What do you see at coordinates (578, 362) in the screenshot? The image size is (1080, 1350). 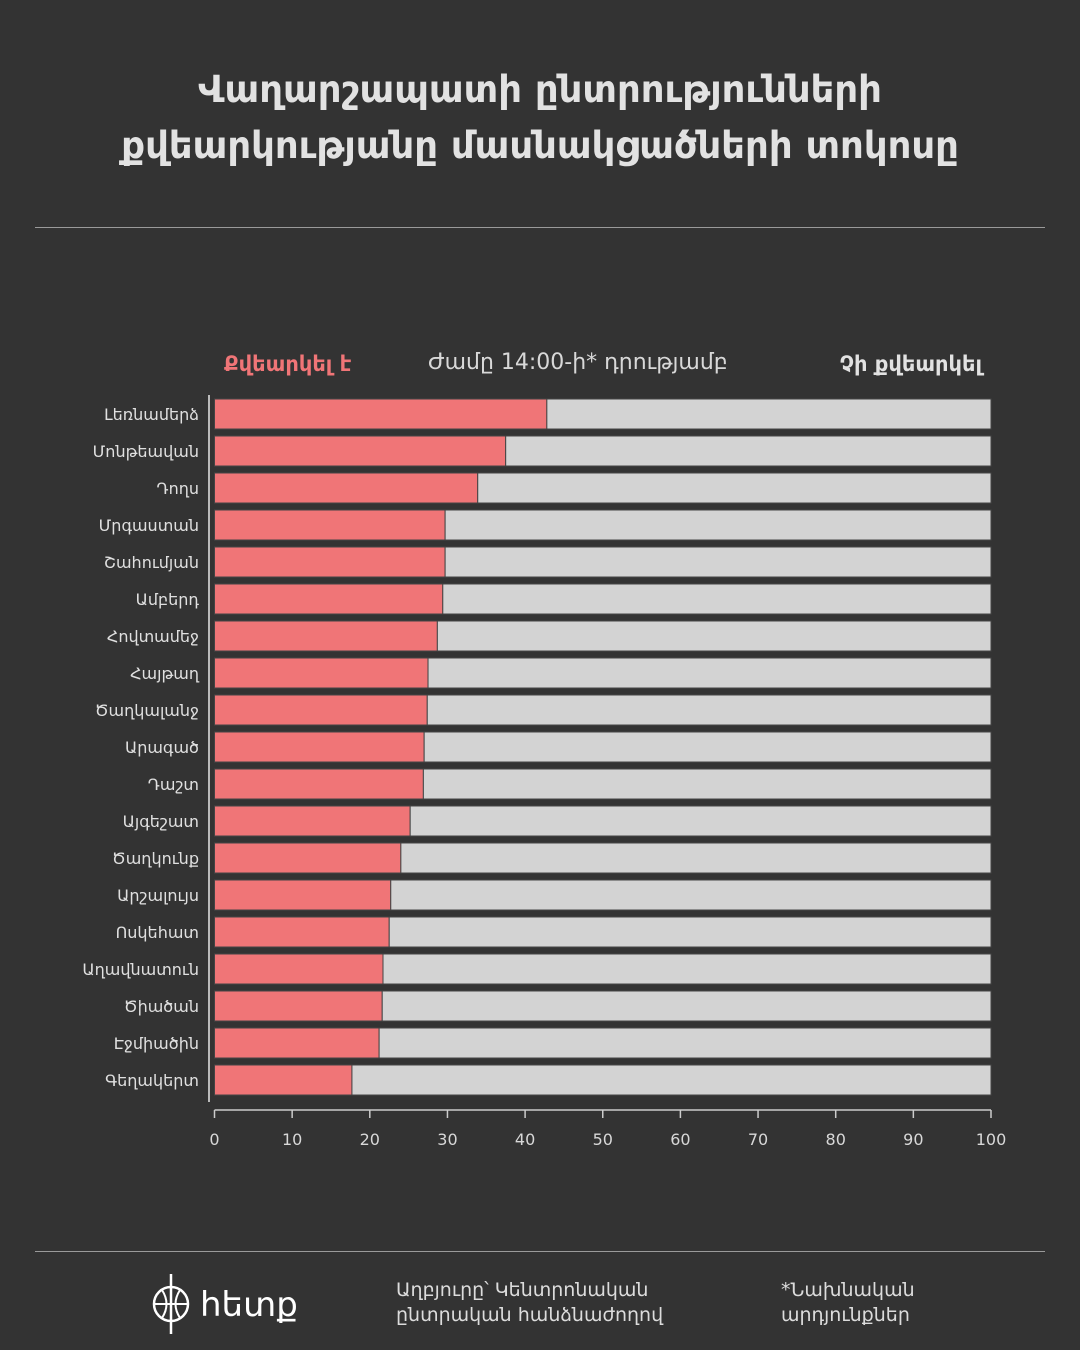 I see `time-note: Ժամը 14:00-ի* դրությամբ` at bounding box center [578, 362].